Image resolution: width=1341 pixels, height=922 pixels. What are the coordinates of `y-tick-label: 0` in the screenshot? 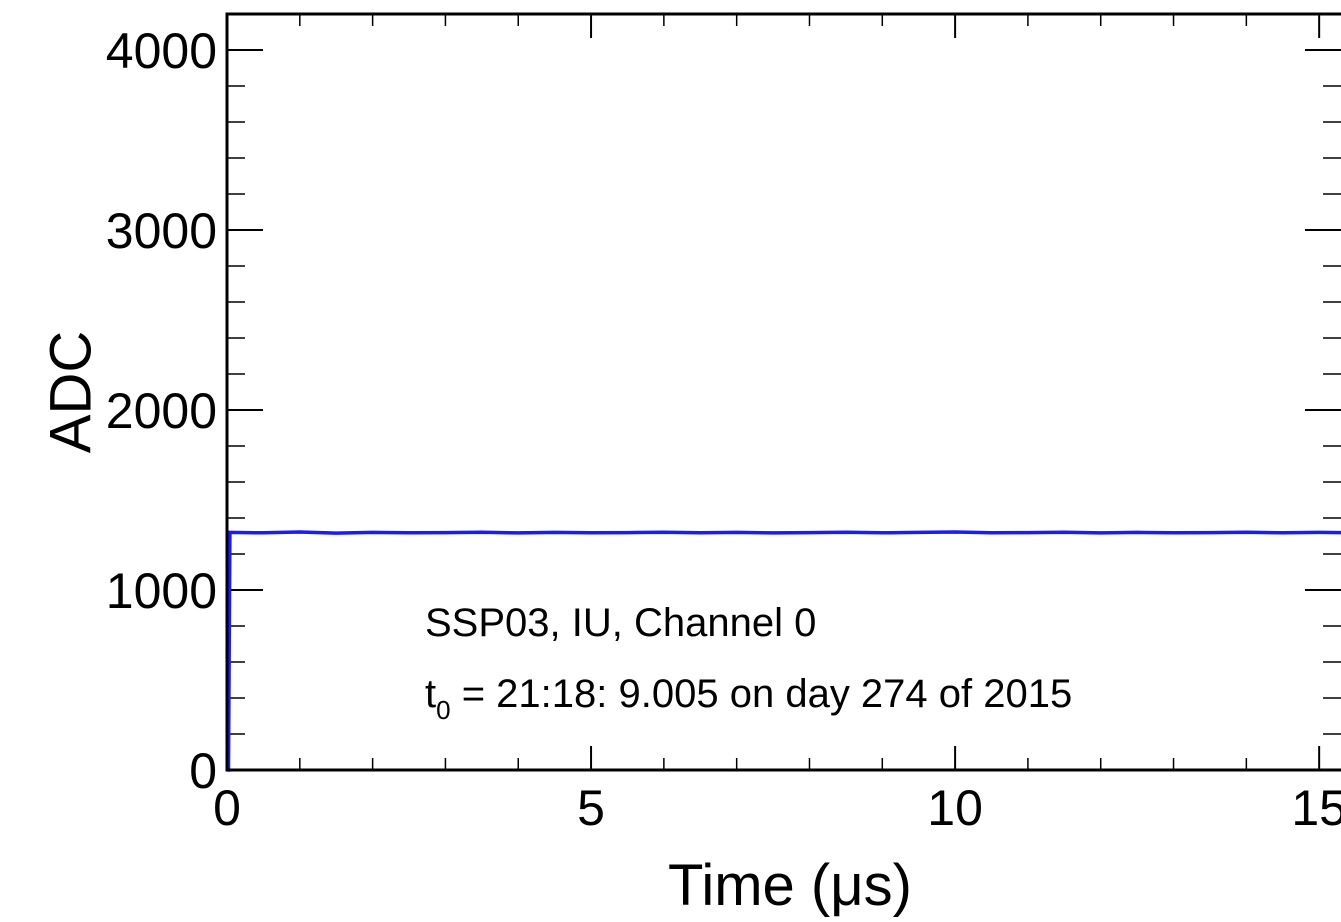 It's located at (203, 771).